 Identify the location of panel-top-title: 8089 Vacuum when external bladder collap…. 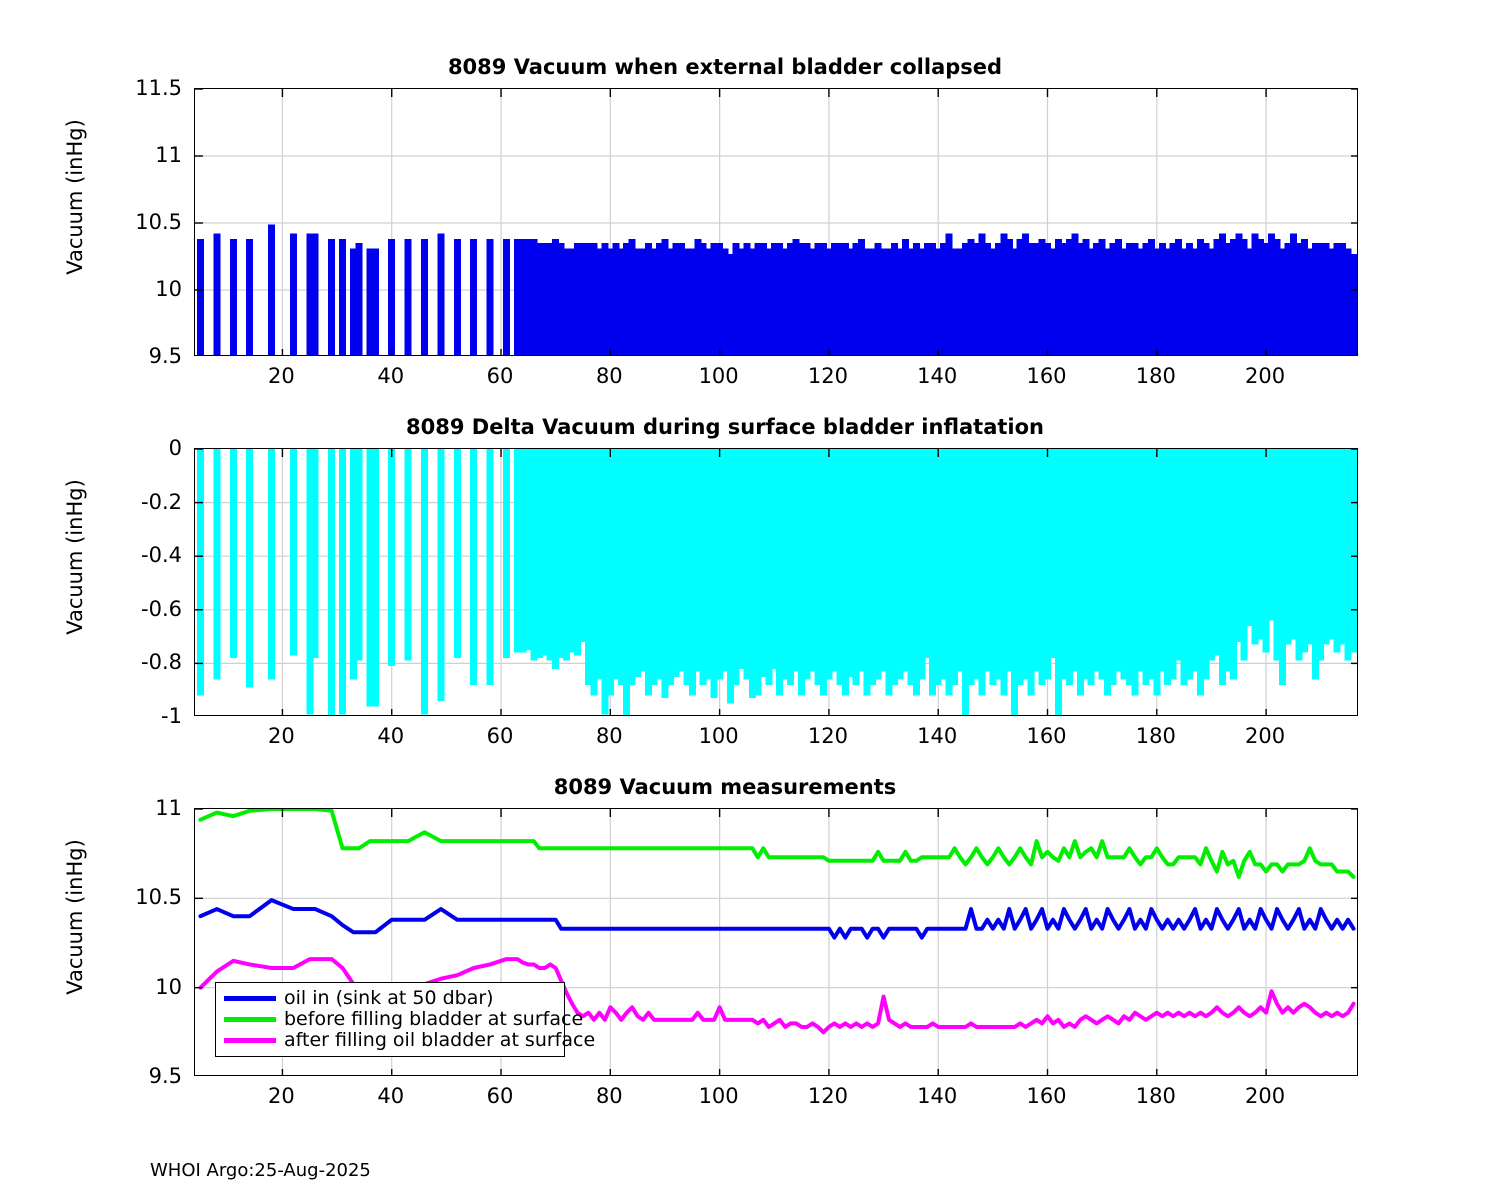
(725, 67).